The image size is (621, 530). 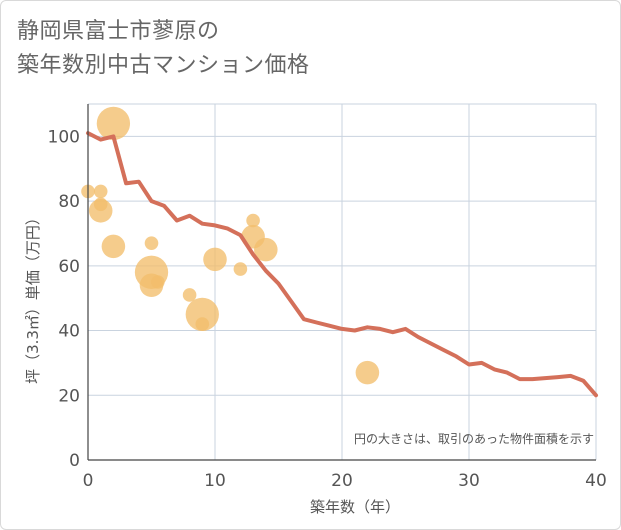 What do you see at coordinates (469, 481) in the screenshot?
I see `x-tick-label: 30` at bounding box center [469, 481].